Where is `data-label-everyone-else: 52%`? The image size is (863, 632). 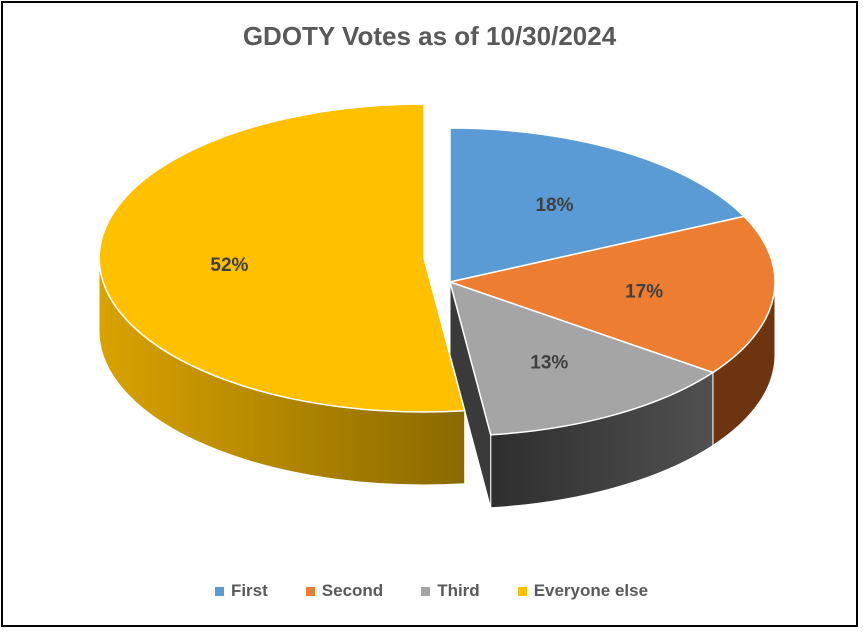 data-label-everyone-else: 52% is located at coordinates (229, 265).